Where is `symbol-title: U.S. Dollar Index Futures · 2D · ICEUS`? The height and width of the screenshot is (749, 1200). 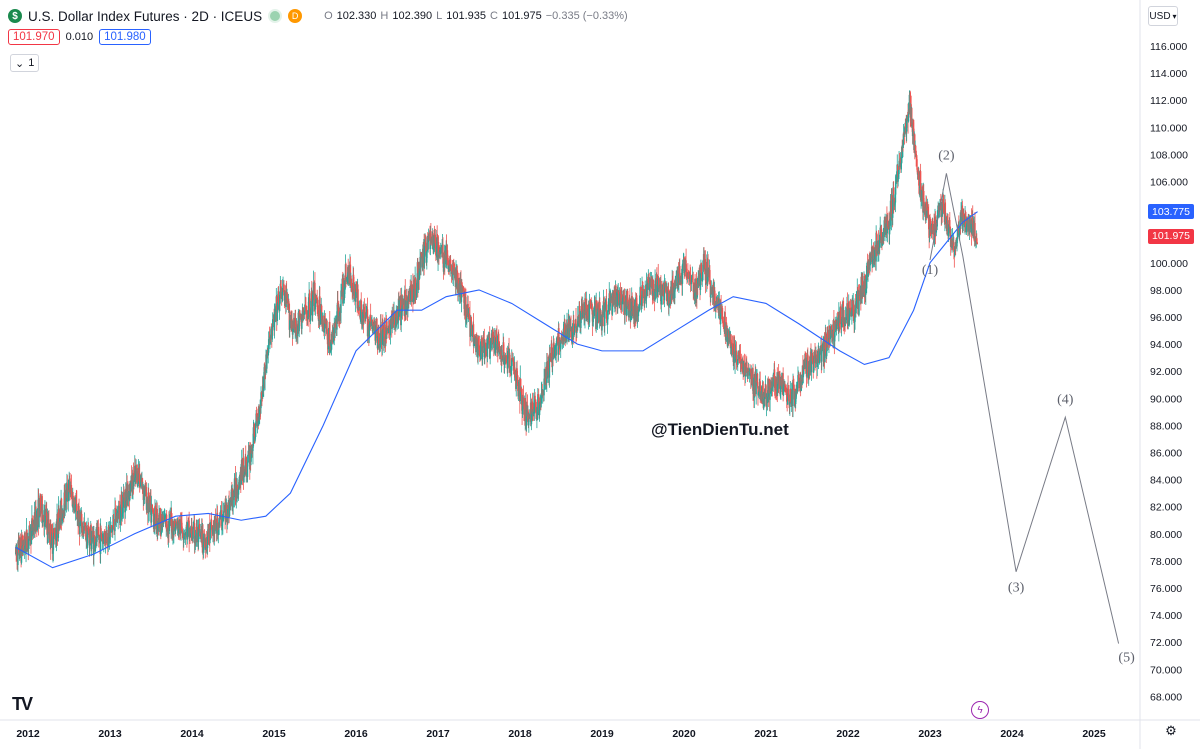
symbol-title: U.S. Dollar Index Futures · 2D · ICEUS is located at coordinates (145, 16).